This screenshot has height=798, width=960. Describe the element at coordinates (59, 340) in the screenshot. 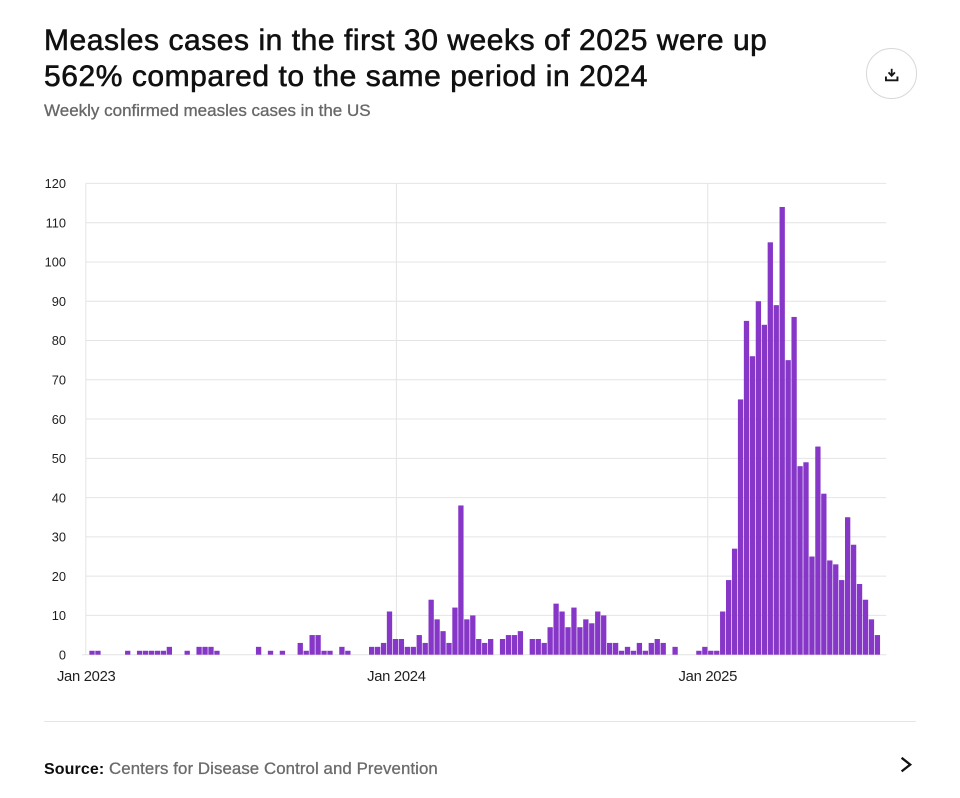

I see `svg-text: 80` at that location.